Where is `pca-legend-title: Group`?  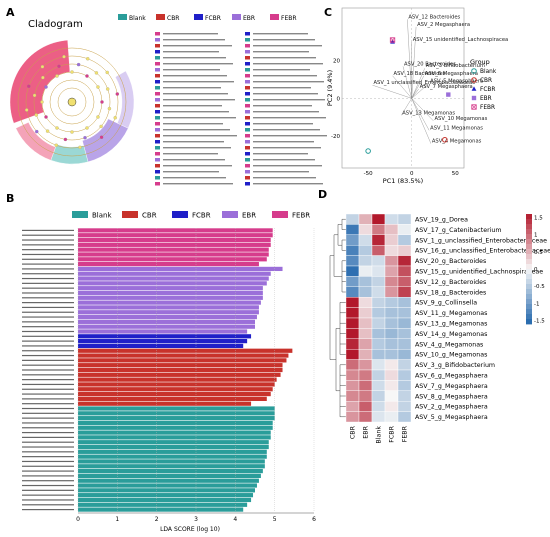 pca-legend-title: Group is located at coordinates (480, 62).